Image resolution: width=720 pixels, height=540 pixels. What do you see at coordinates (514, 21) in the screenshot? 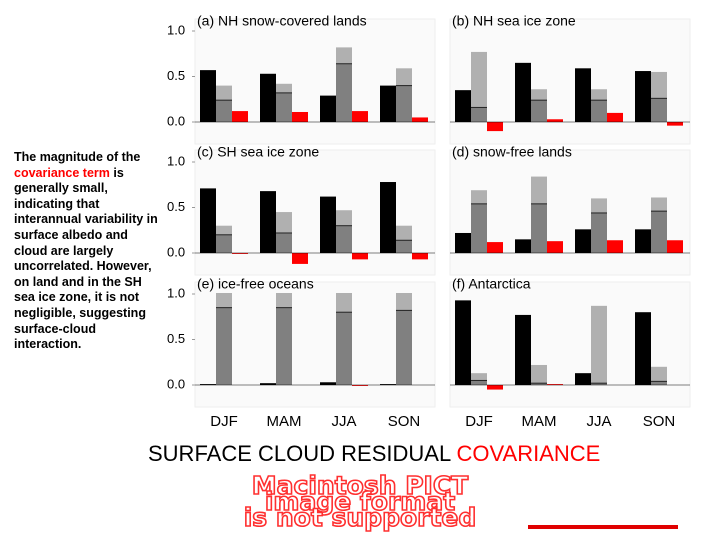
I see `panel-title: (b) NH sea ice zone` at bounding box center [514, 21].